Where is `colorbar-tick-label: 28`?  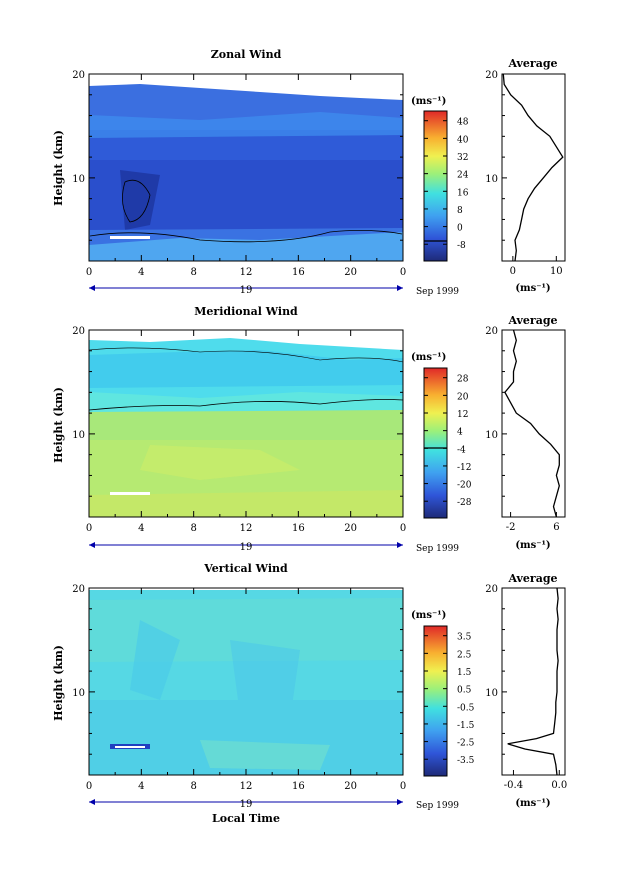
colorbar-tick-label: 28 is located at coordinates (463, 380).